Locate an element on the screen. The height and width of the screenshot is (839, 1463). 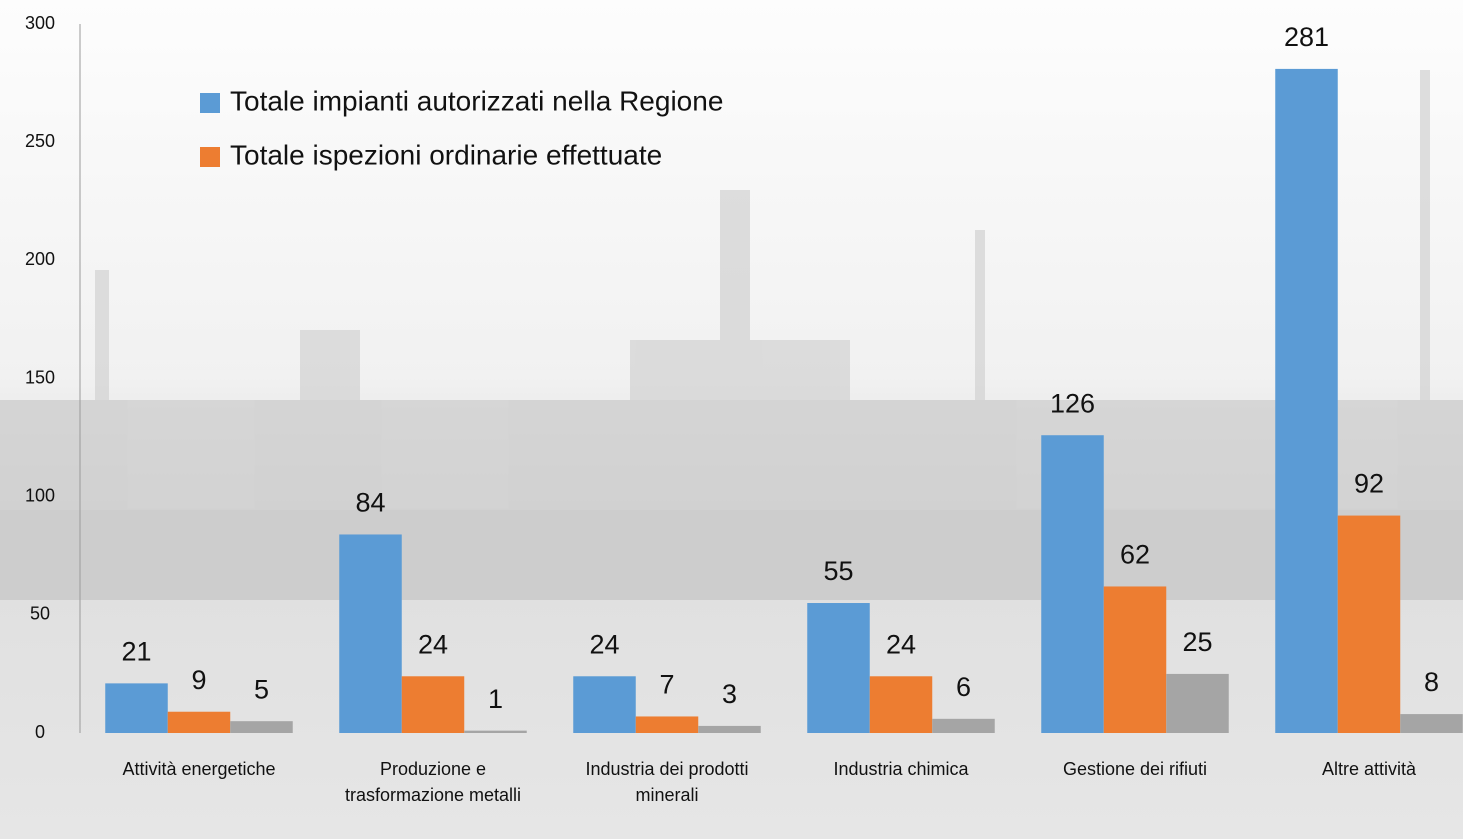
value-label: 5 is located at coordinates (261, 689).